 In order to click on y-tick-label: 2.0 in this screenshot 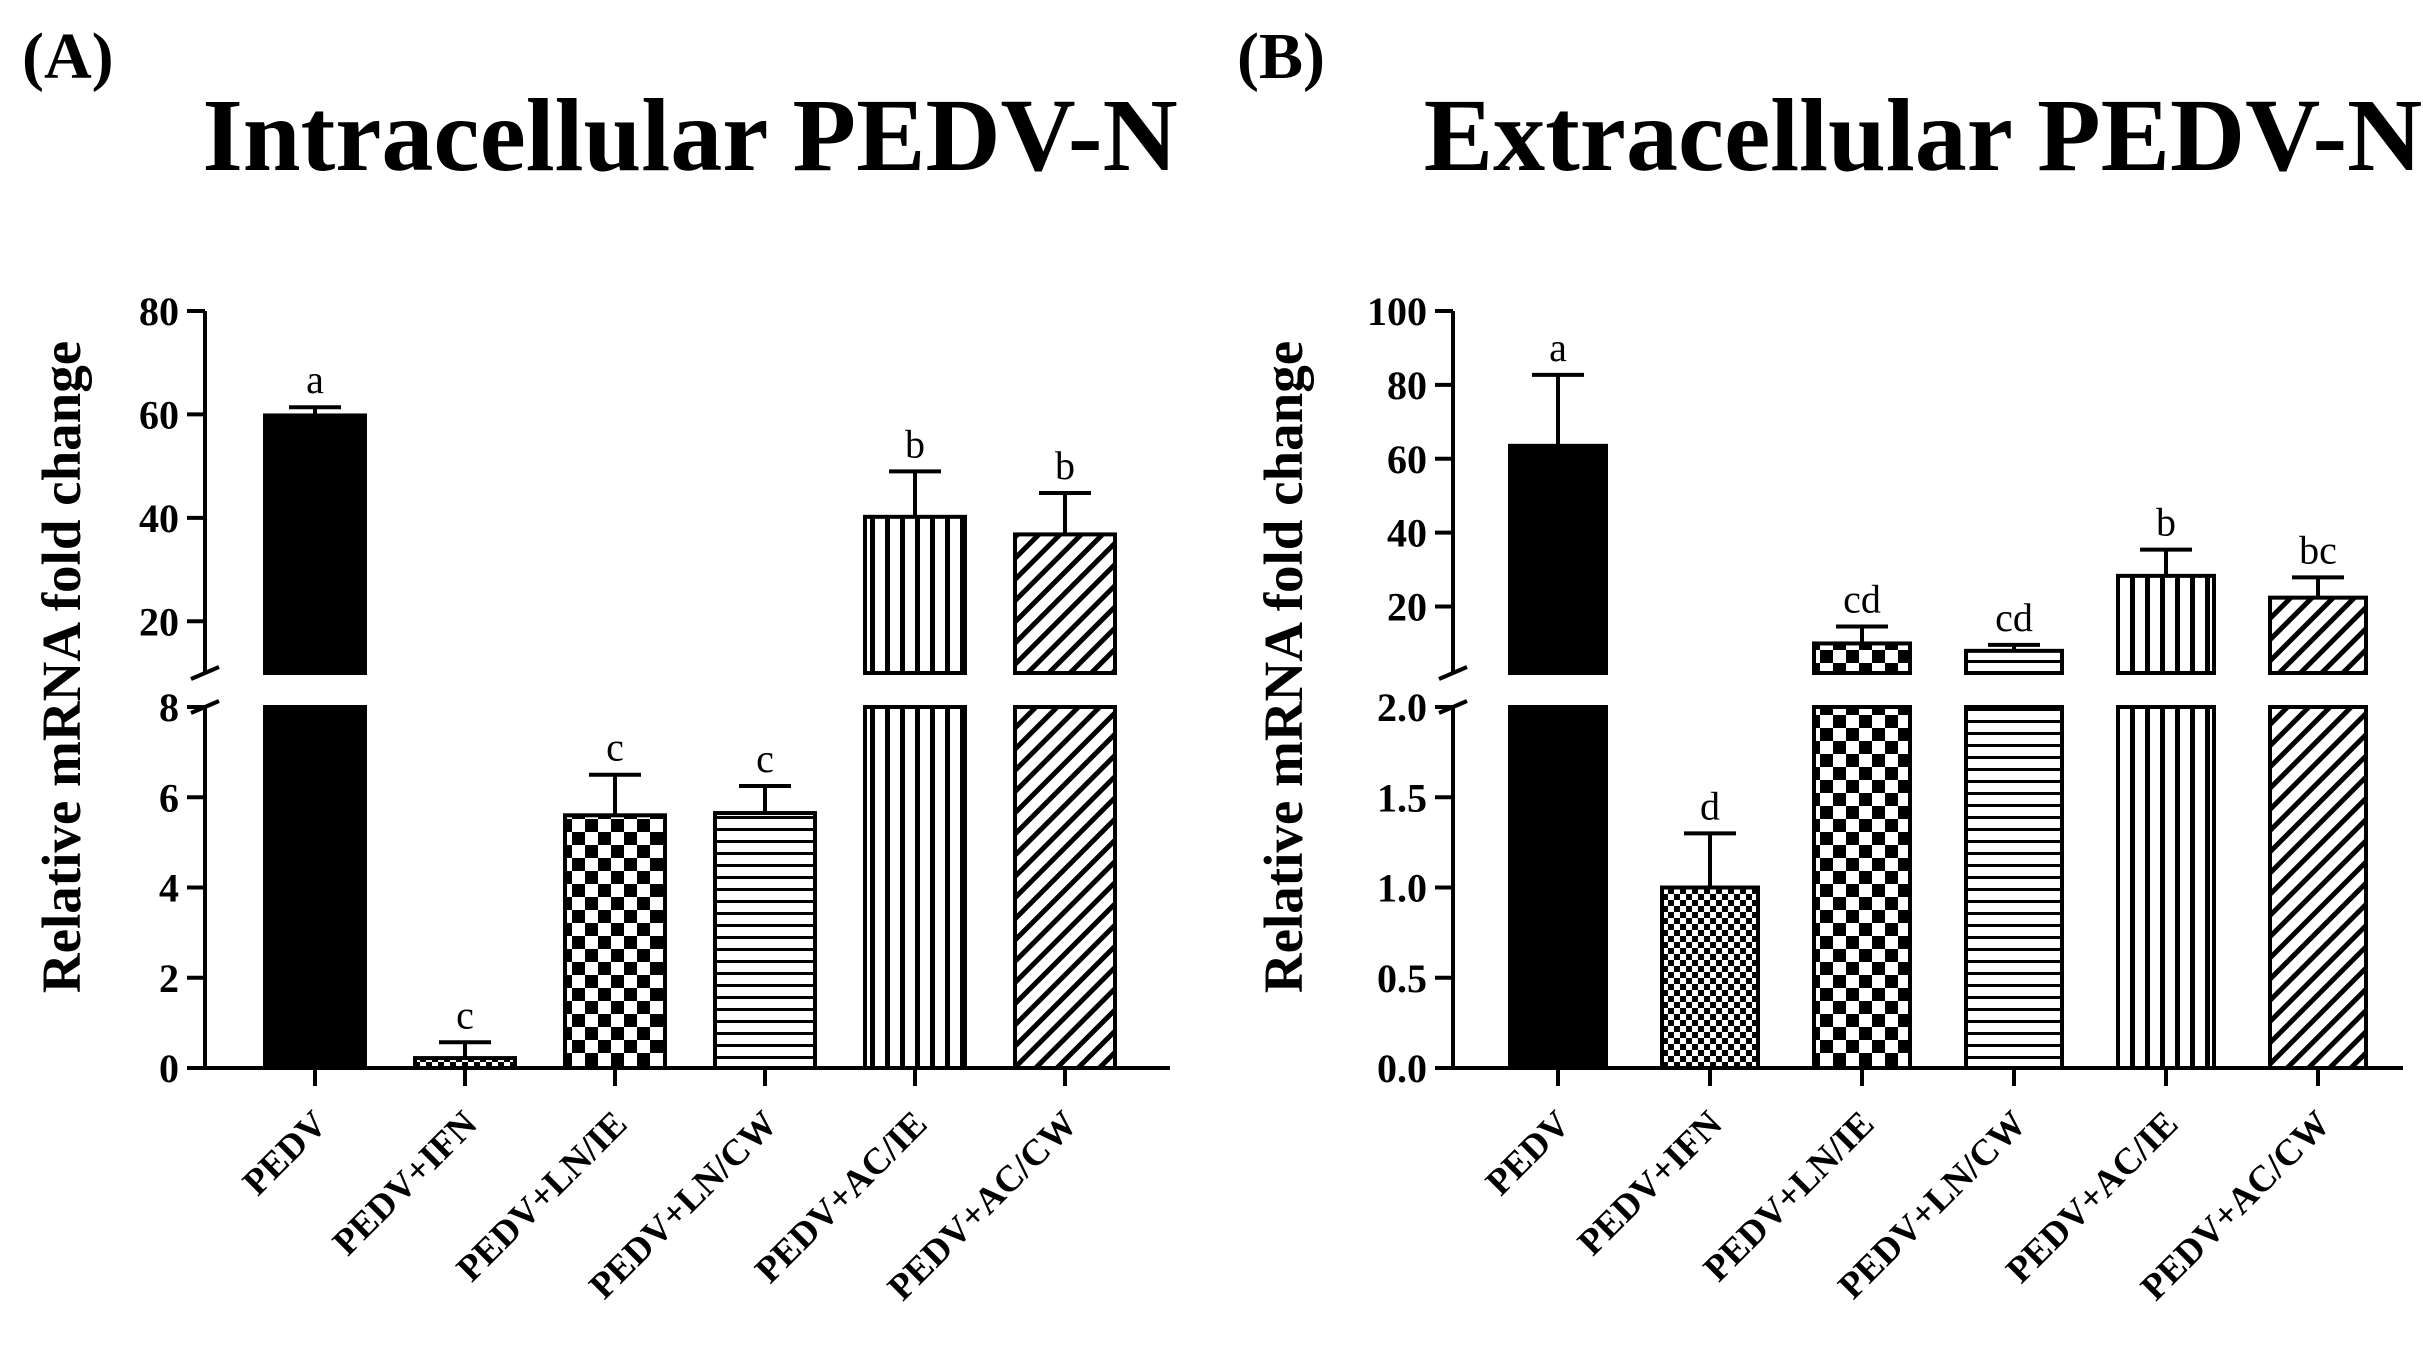, I will do `click(1402, 707)`.